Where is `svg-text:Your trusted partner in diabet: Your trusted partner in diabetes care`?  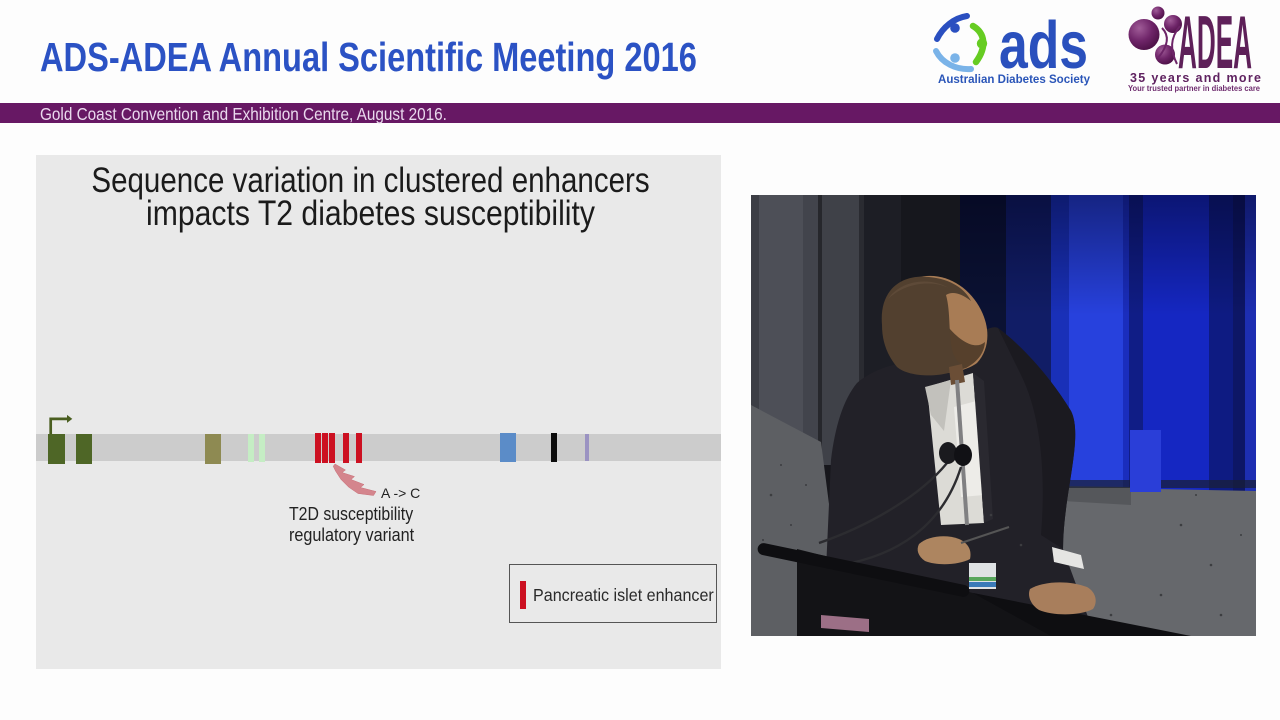 svg-text:Your trusted partner in diabet: Your trusted partner in diabetes care is located at coordinates (1194, 88).